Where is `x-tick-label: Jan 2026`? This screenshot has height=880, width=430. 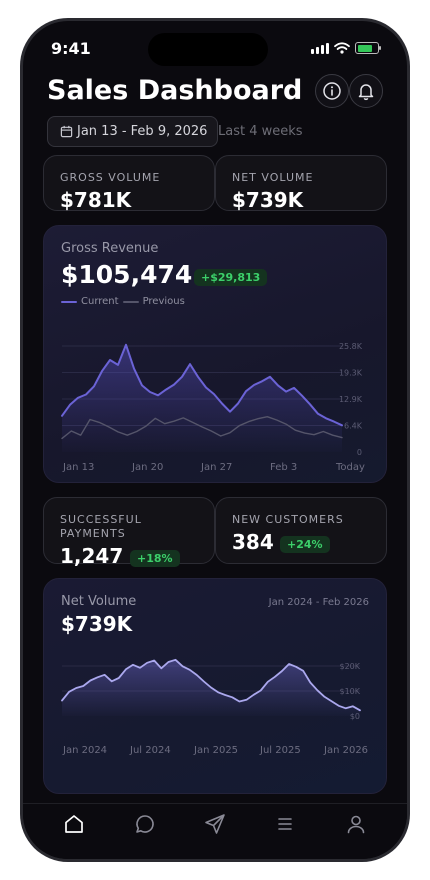 x-tick-label: Jan 2026 is located at coordinates (346, 750).